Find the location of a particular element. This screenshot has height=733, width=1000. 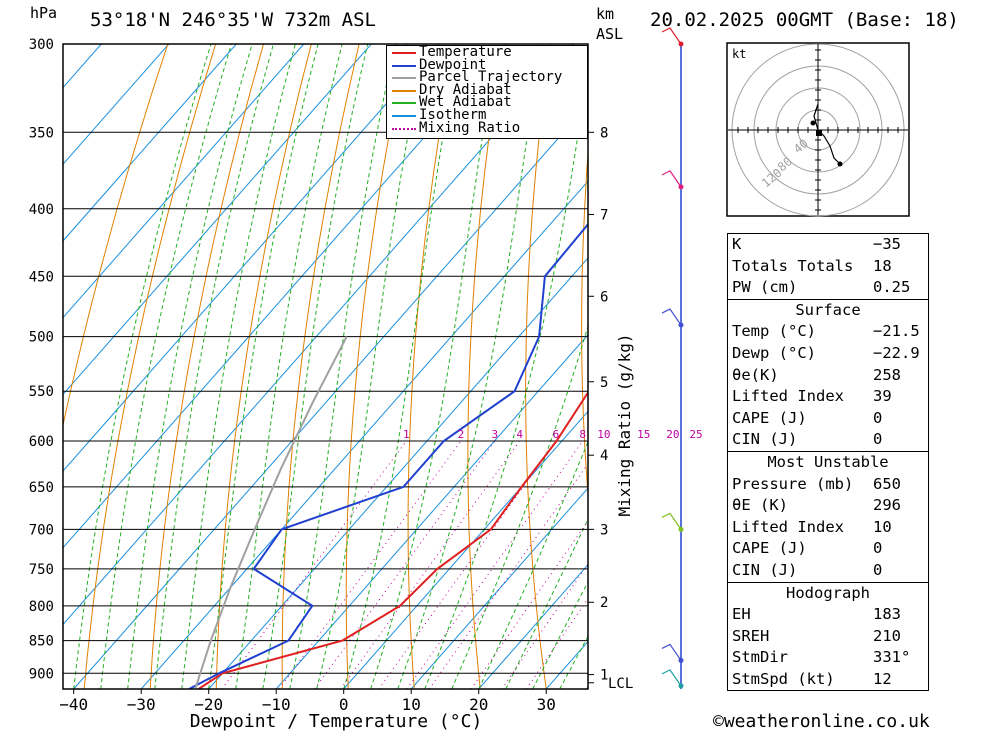

pressure-tick-label: 800 is located at coordinates (41, 607).